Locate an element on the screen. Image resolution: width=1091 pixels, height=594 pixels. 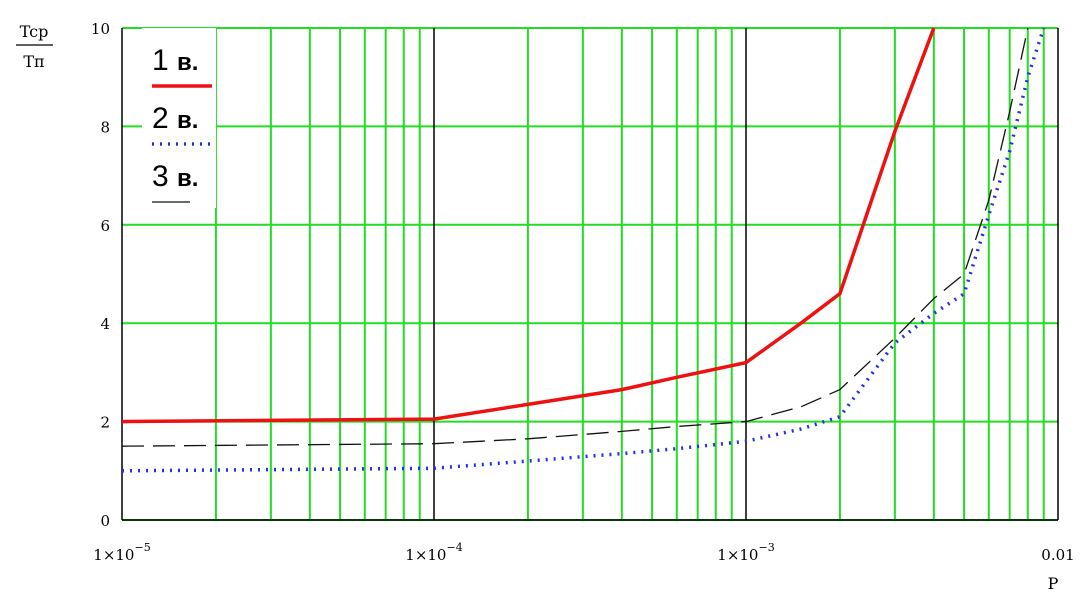
legend-label-3: 3 в. is located at coordinates (175, 176).